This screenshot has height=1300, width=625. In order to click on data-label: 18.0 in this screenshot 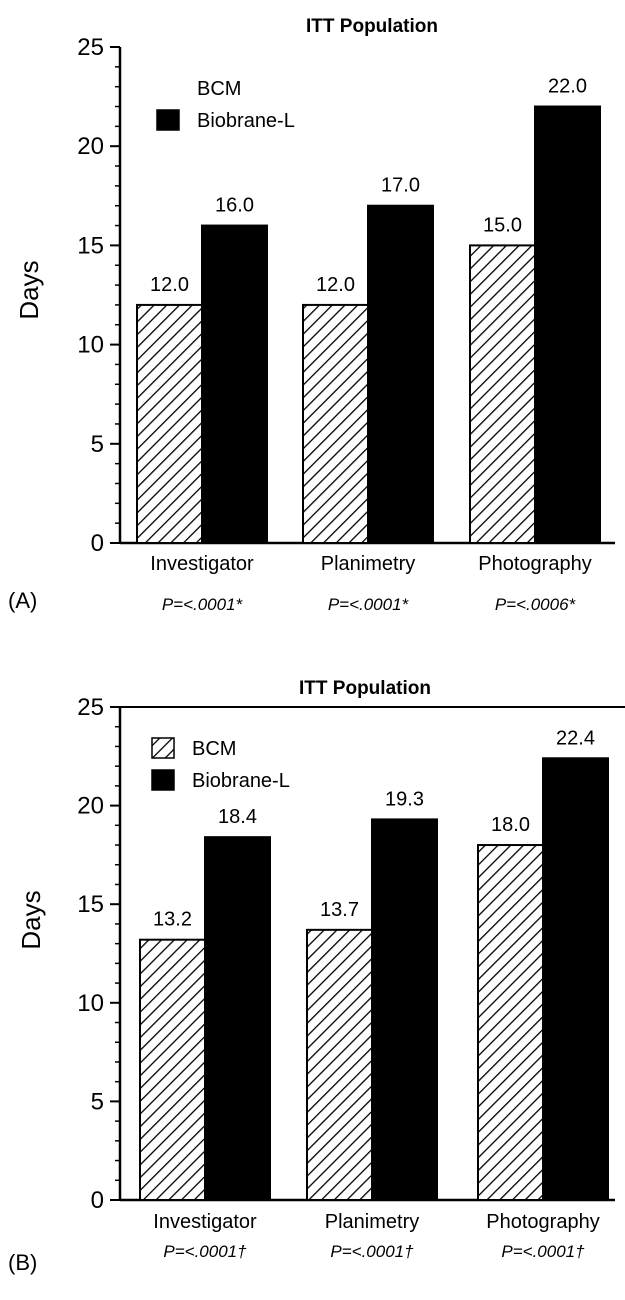, I will do `click(510, 825)`.